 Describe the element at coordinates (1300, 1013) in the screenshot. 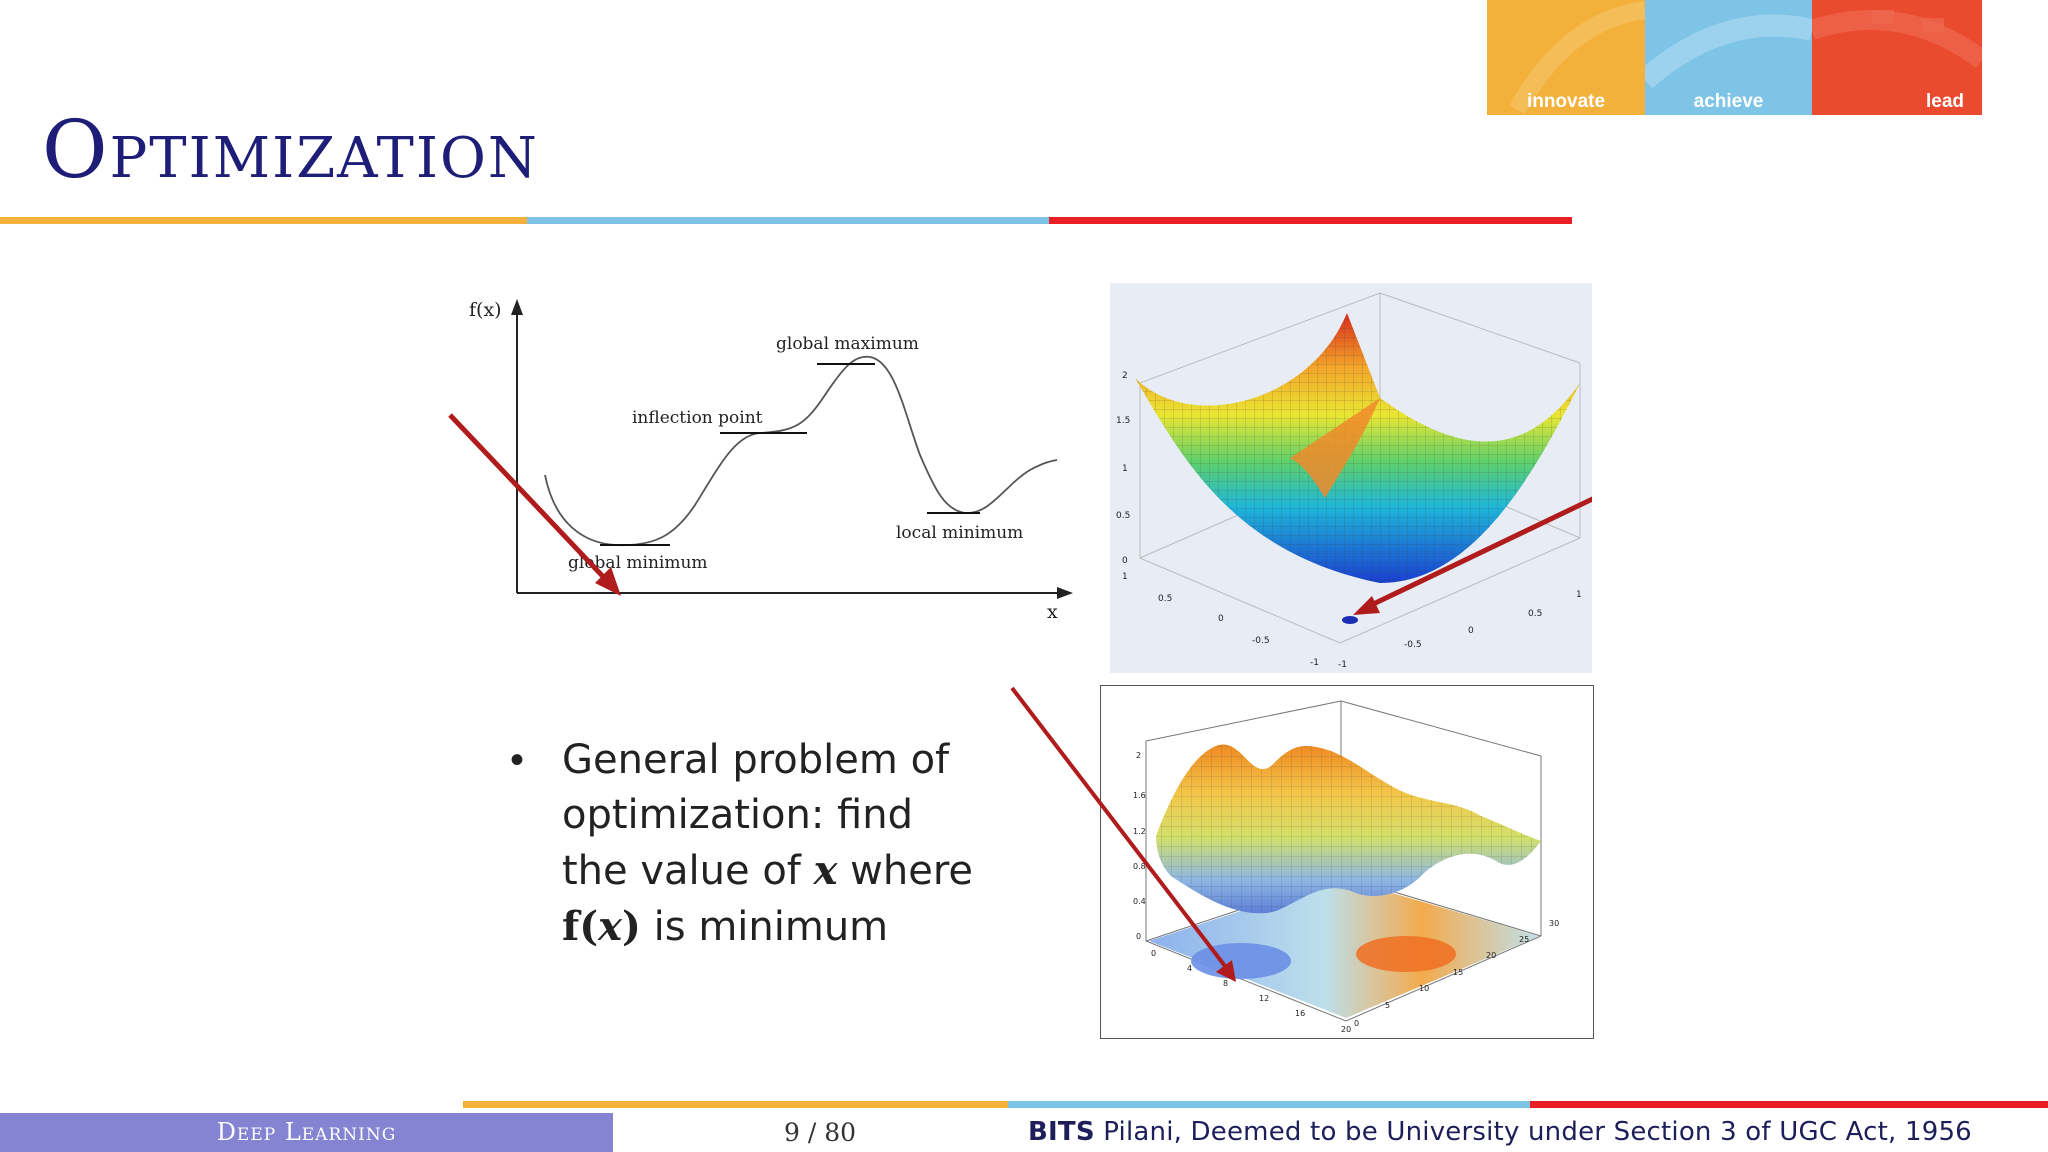

I see `rugged-x-tick: 16` at that location.